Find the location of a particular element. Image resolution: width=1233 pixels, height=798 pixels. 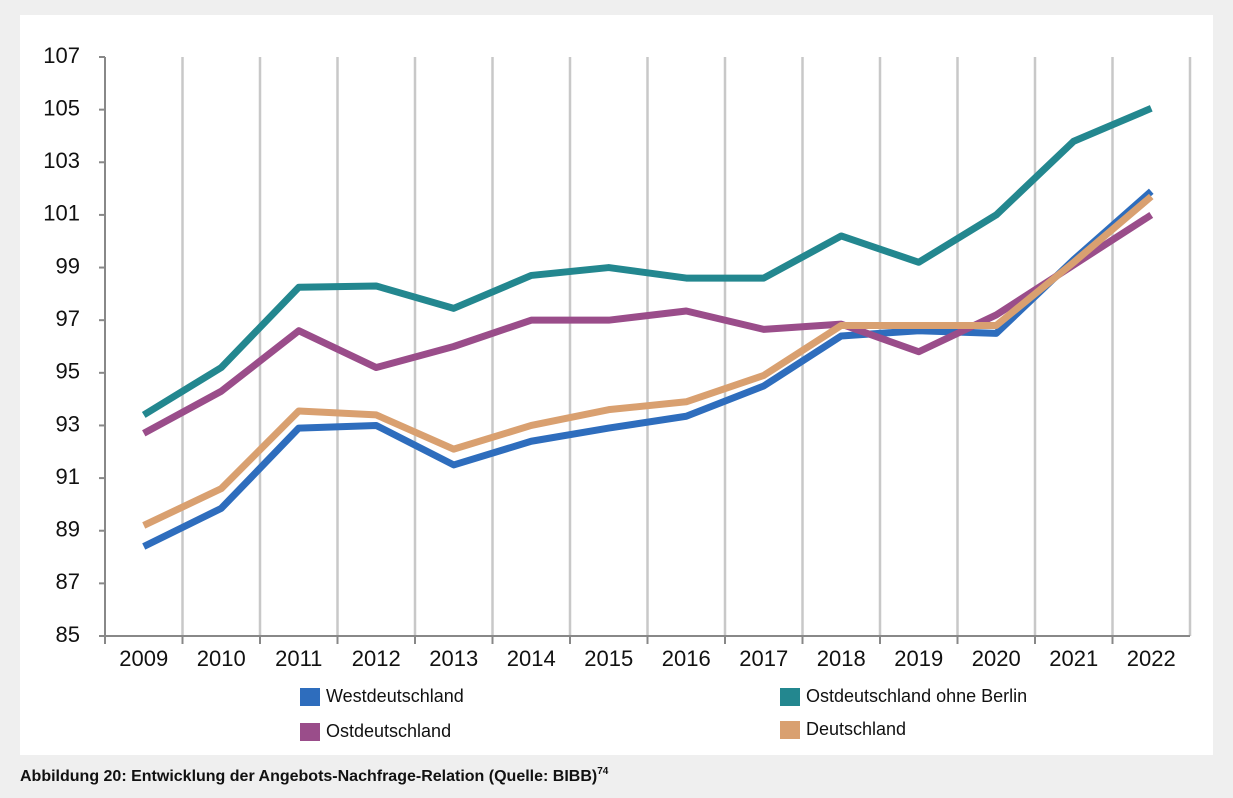

y-tick-label: 89 is located at coordinates (68, 529).